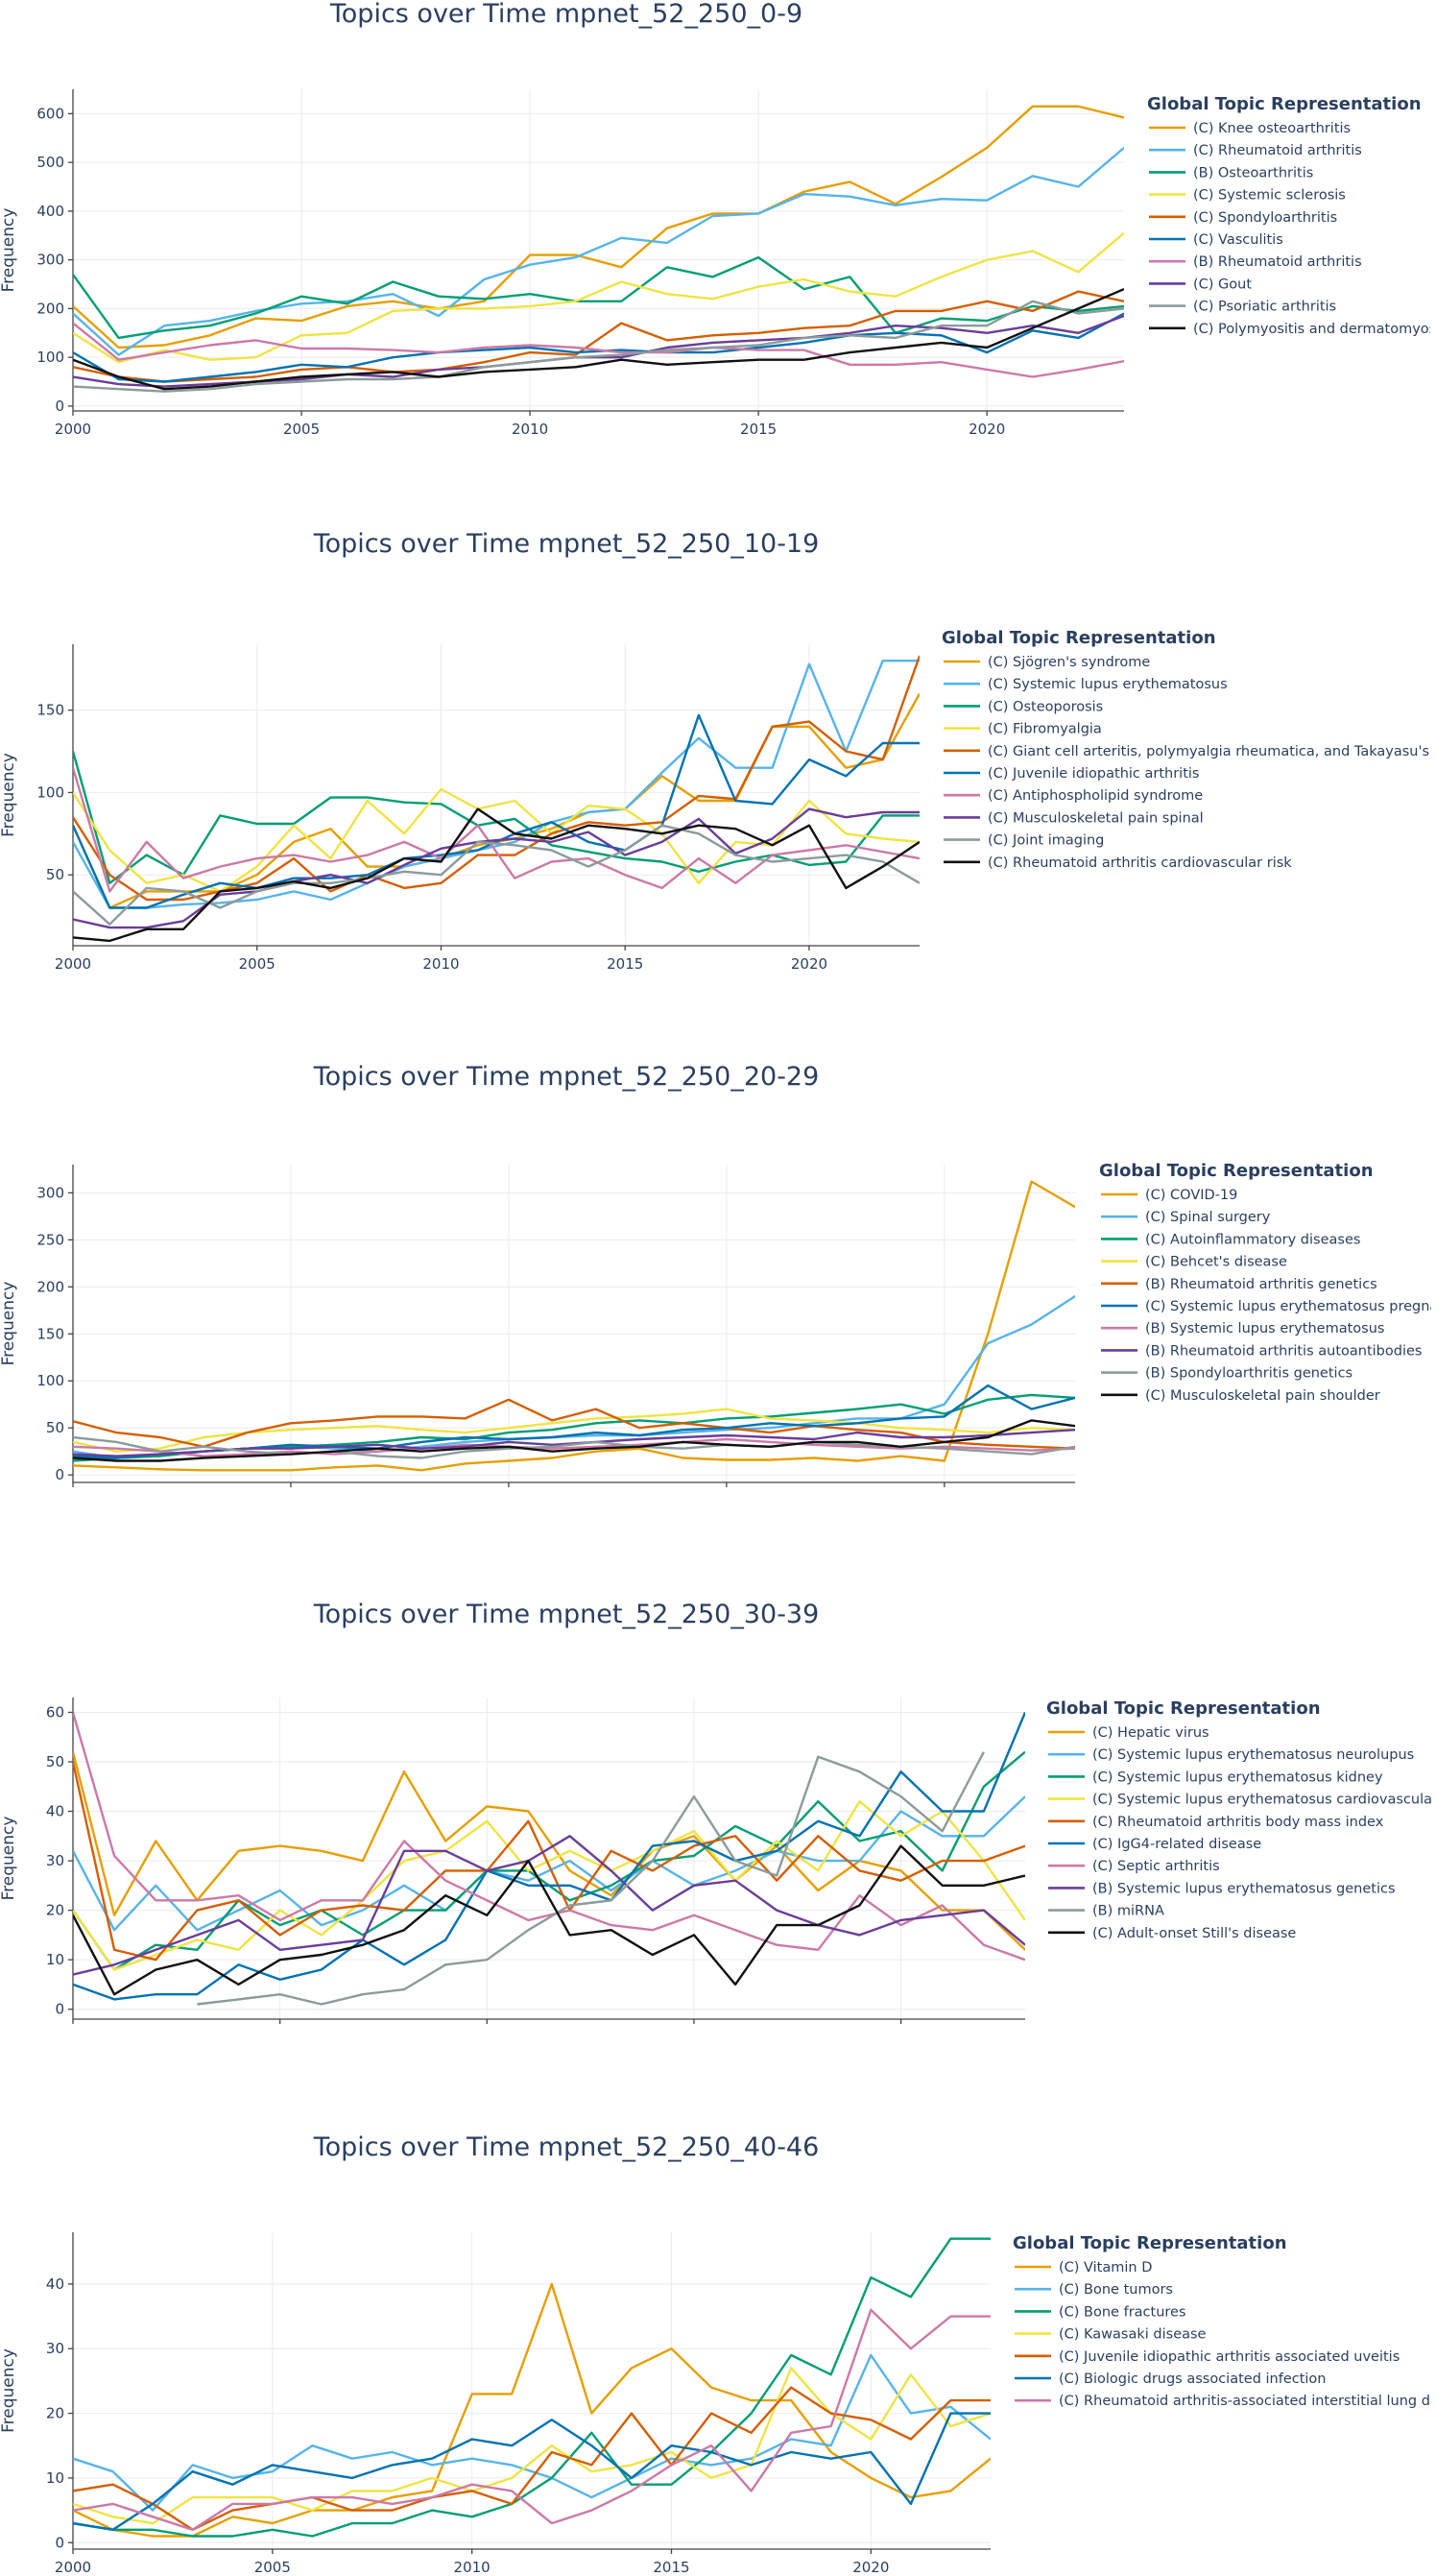 The image size is (1436, 2576). I want to click on legend-item: (C) Hepatic virus, so click(1128, 1733).